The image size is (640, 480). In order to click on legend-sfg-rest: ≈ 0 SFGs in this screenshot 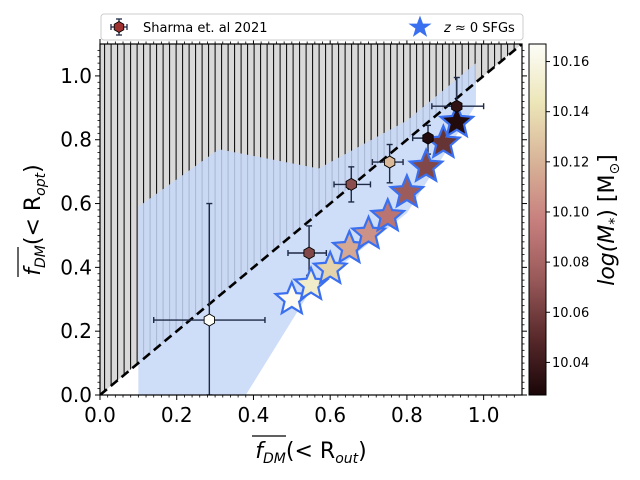, I will do `click(485, 28)`.